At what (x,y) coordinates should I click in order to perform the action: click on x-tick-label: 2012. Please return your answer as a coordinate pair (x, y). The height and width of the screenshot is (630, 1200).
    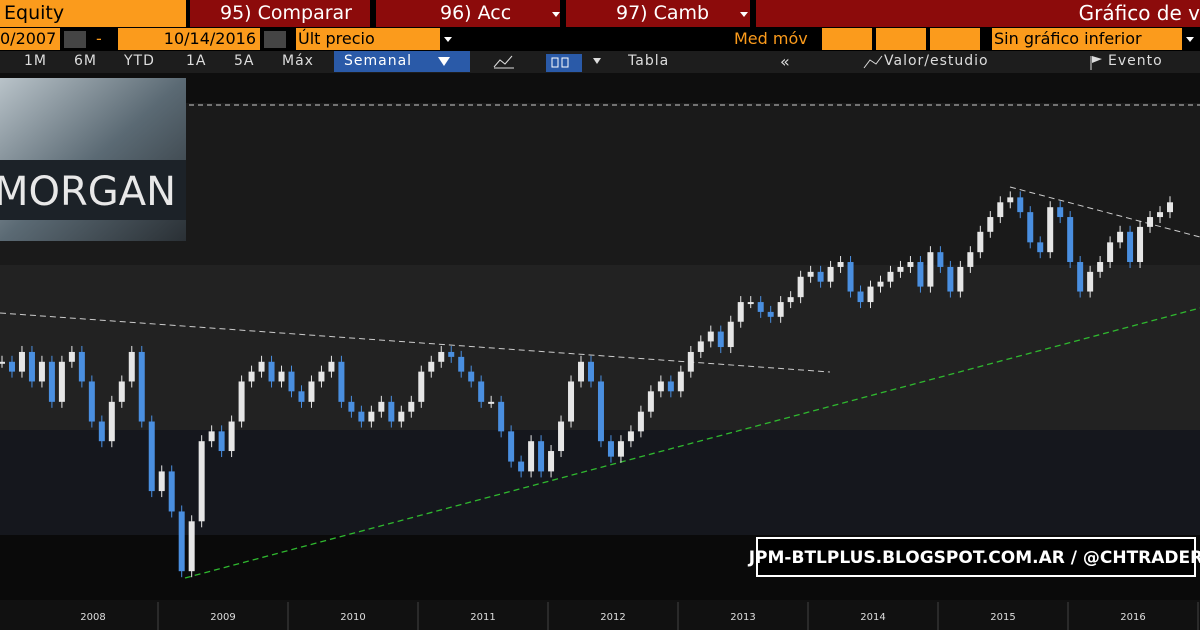
    Looking at the image, I should click on (612, 617).